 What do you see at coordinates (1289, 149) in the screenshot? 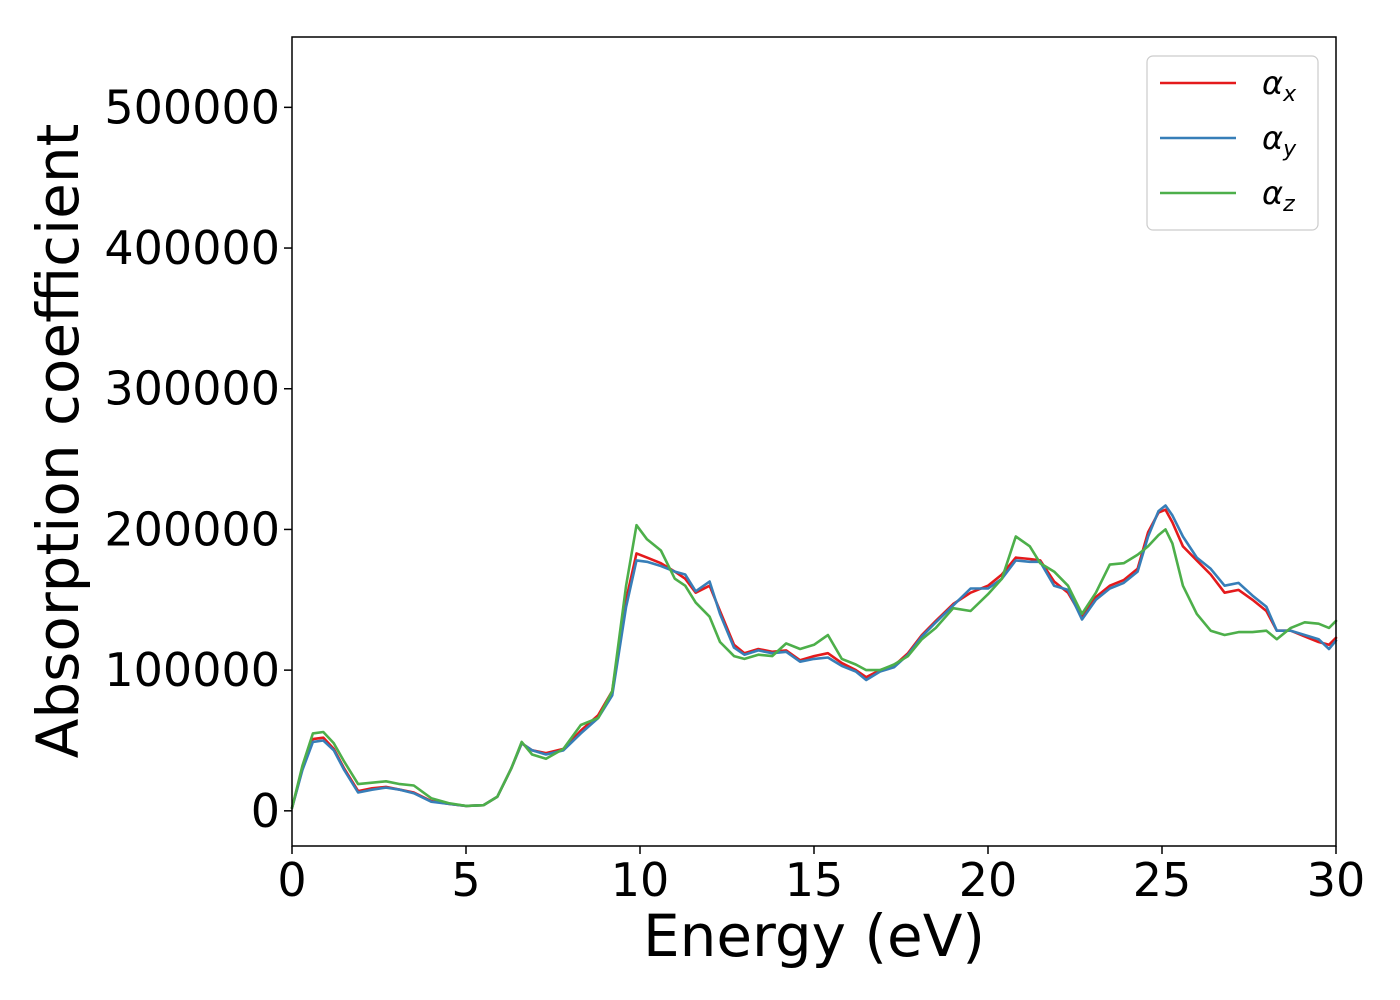
I see `legend-subscript: y` at bounding box center [1289, 149].